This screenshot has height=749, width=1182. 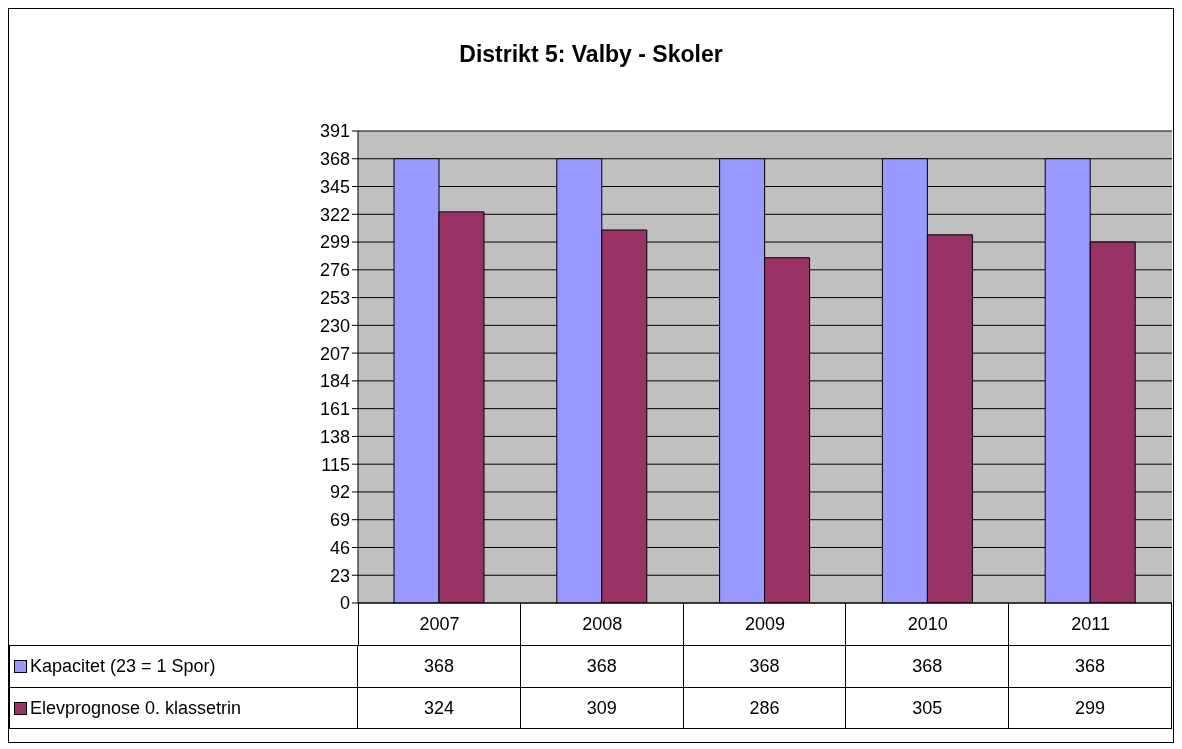 What do you see at coordinates (334, 270) in the screenshot?
I see `y-tick-label: 276` at bounding box center [334, 270].